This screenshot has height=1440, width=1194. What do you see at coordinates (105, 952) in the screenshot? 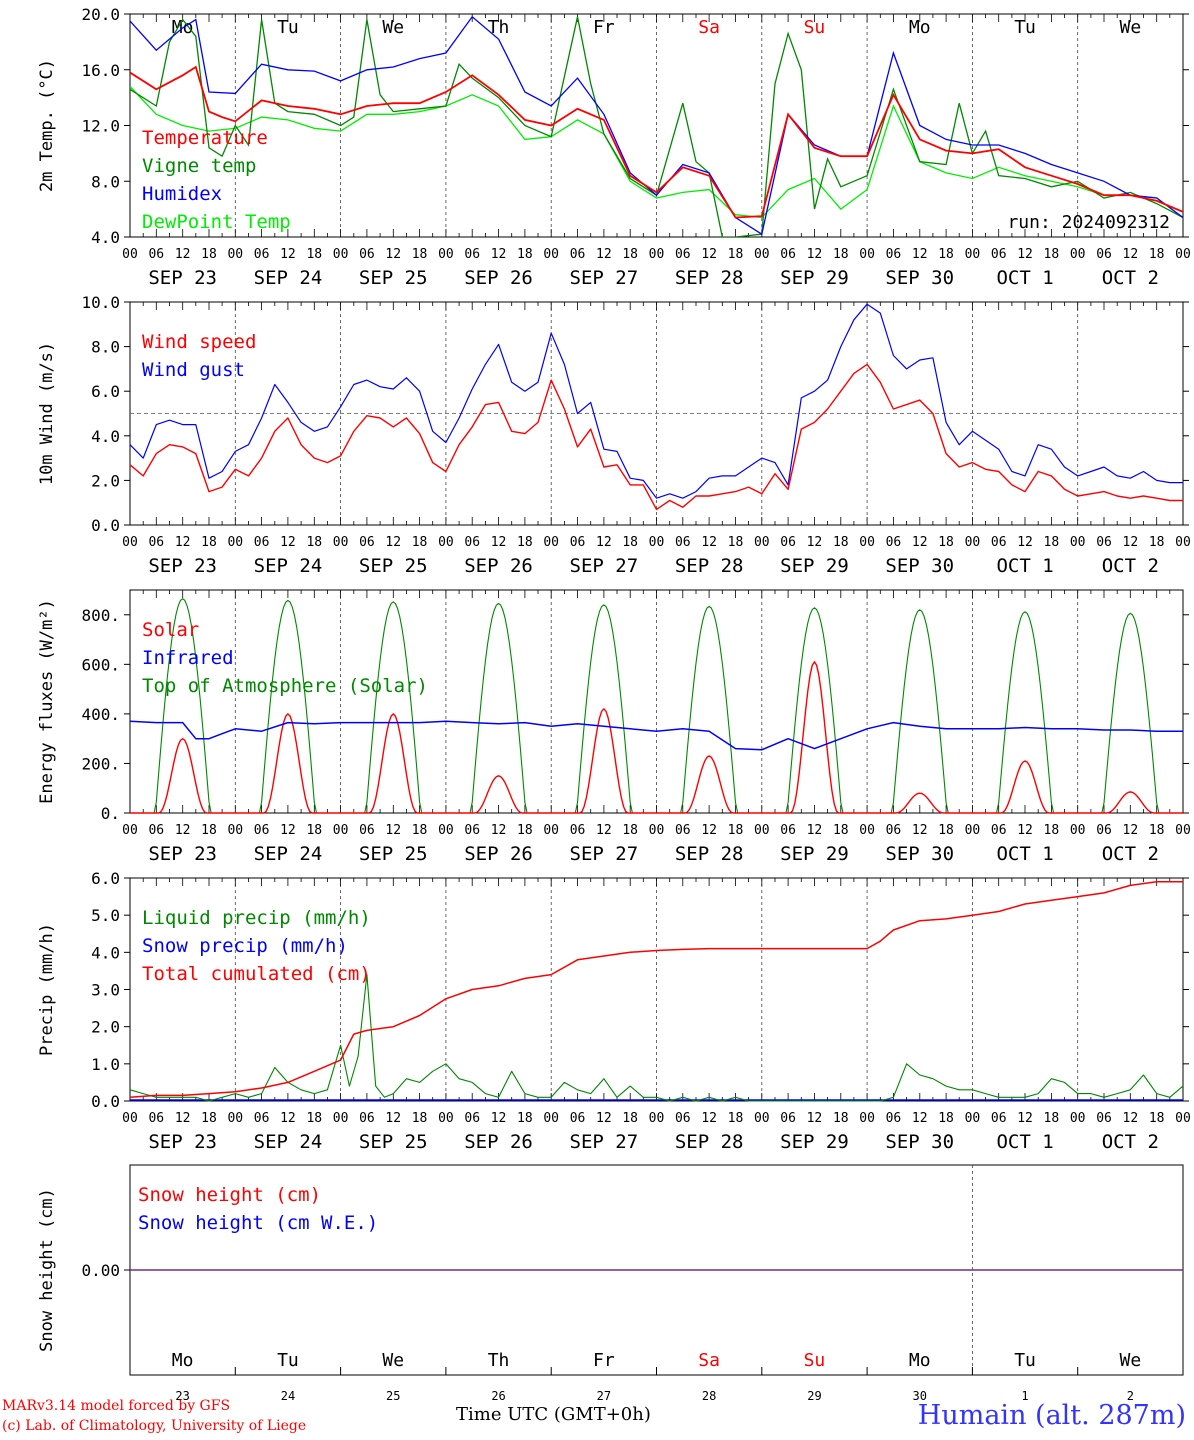
I see `precip-y-tick-label: 4.0` at bounding box center [105, 952].